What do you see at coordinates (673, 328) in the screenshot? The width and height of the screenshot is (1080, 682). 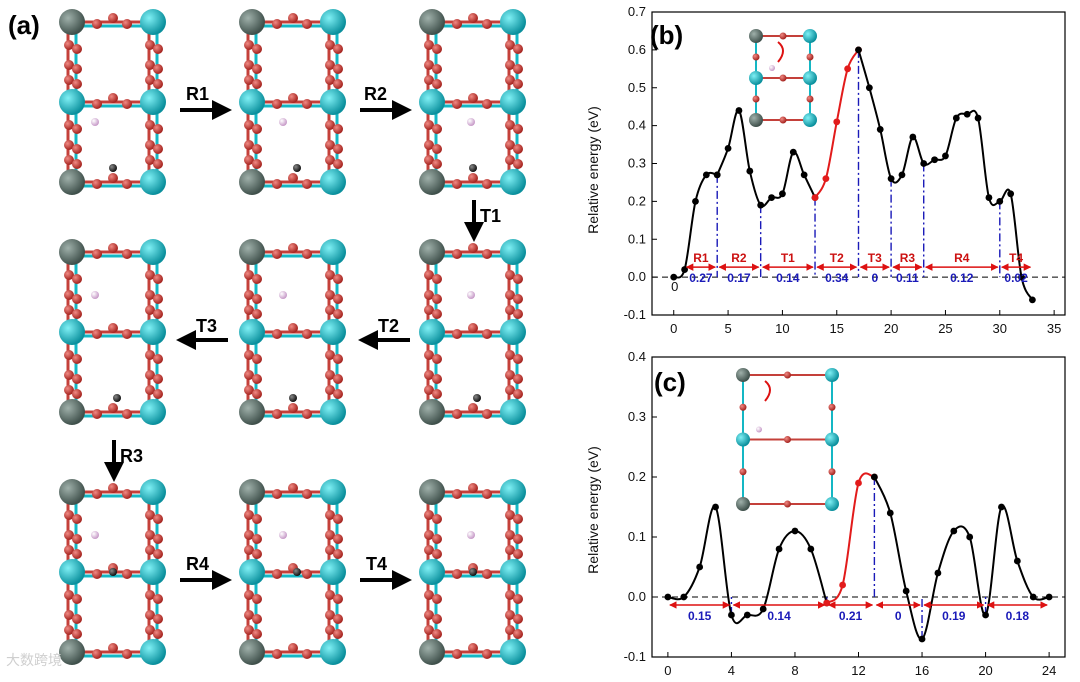 I see `x-tick-label: 0` at bounding box center [673, 328].